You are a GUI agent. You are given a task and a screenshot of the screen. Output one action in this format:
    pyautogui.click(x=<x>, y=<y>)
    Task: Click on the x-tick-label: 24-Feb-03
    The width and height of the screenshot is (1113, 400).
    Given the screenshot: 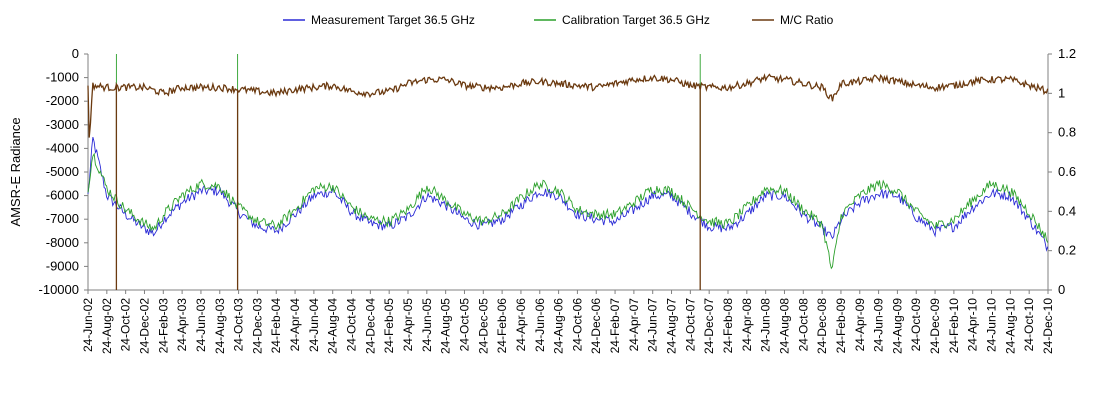 What is the action you would take?
    pyautogui.click(x=163, y=326)
    